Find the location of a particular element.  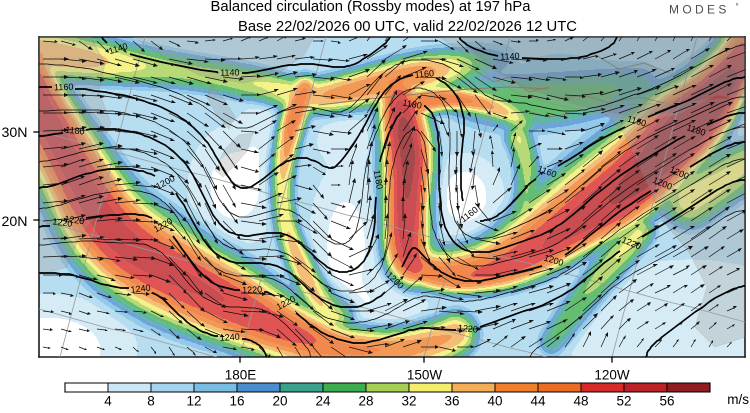

svg-text: M O D E S is located at coordinates (697, 10).